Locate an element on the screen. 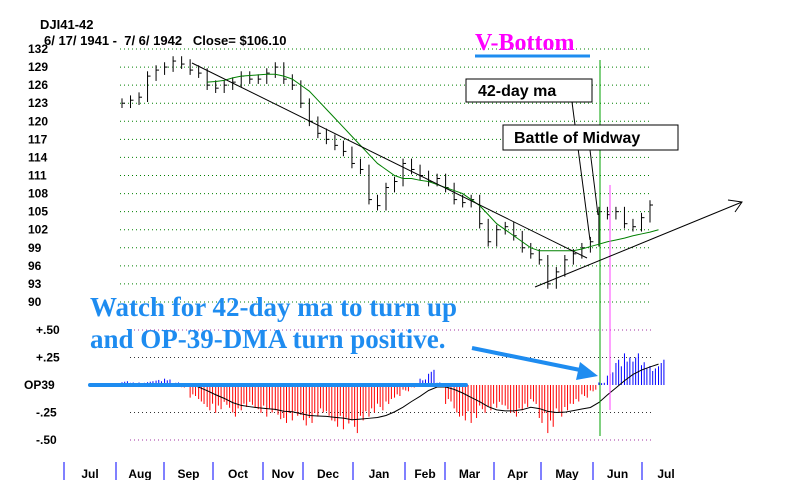  uptrend-line is located at coordinates (638, 244).